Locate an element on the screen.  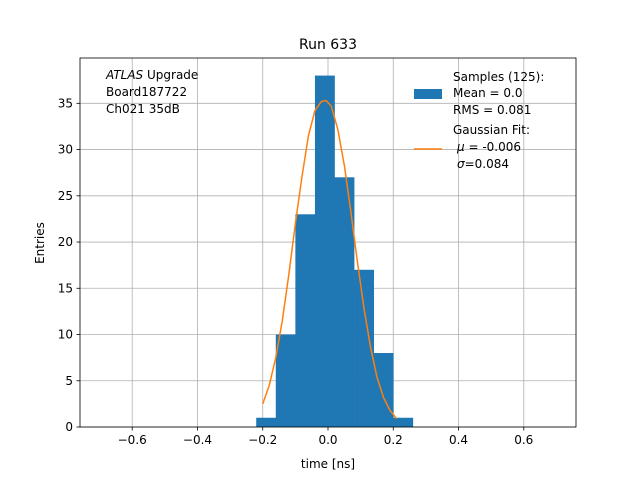
y-tick-label: 25 is located at coordinates (65, 196).